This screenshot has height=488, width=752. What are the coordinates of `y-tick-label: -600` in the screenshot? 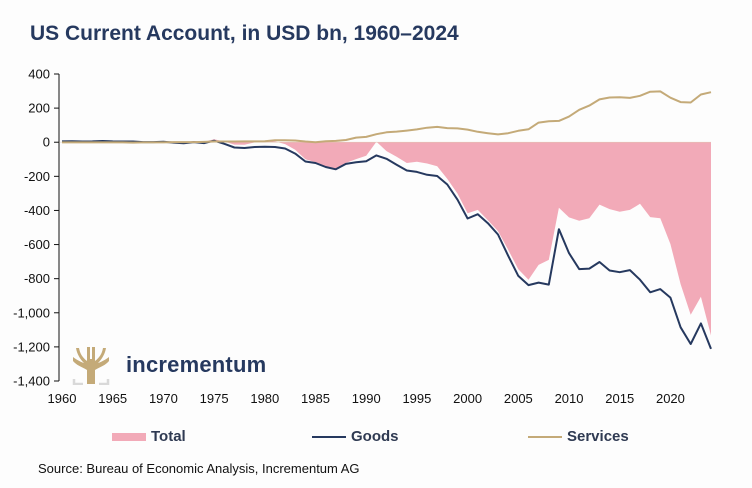 It's located at (37, 244).